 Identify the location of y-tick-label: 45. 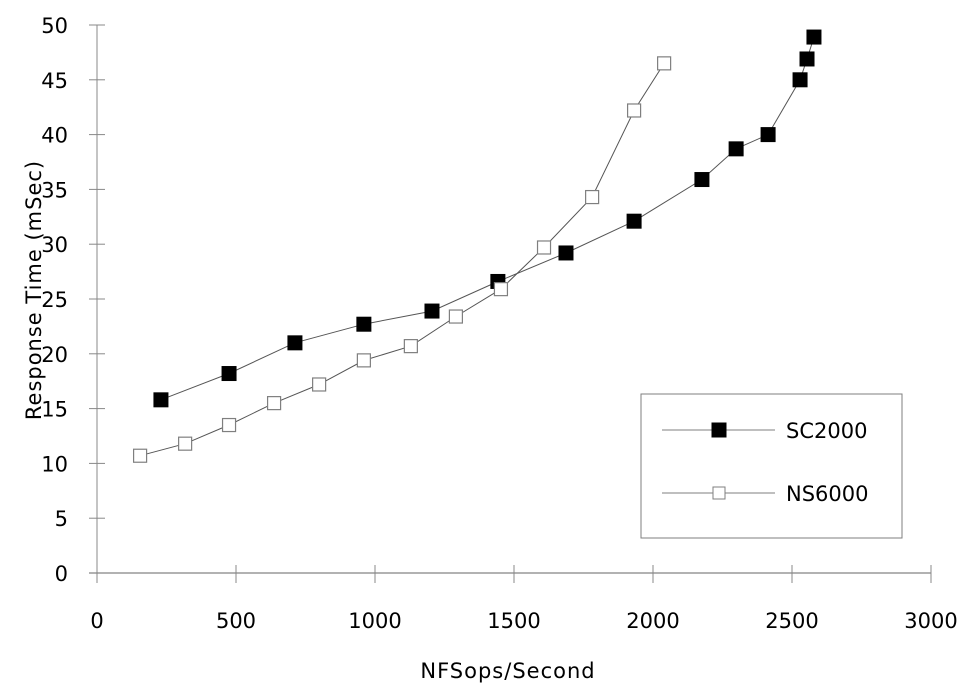
(54, 81).